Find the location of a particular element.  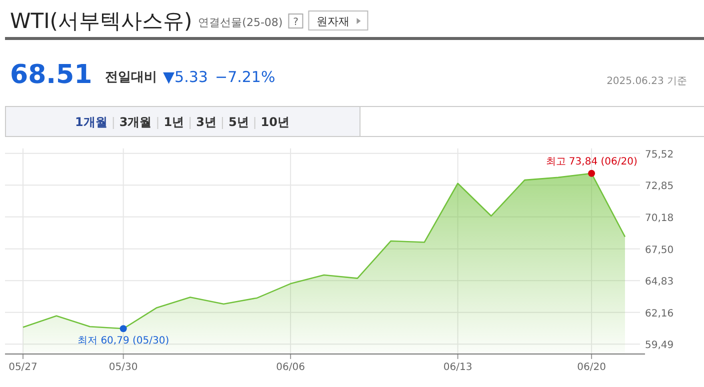

annotation: 최고 73,84 (06/20) is located at coordinates (592, 162).